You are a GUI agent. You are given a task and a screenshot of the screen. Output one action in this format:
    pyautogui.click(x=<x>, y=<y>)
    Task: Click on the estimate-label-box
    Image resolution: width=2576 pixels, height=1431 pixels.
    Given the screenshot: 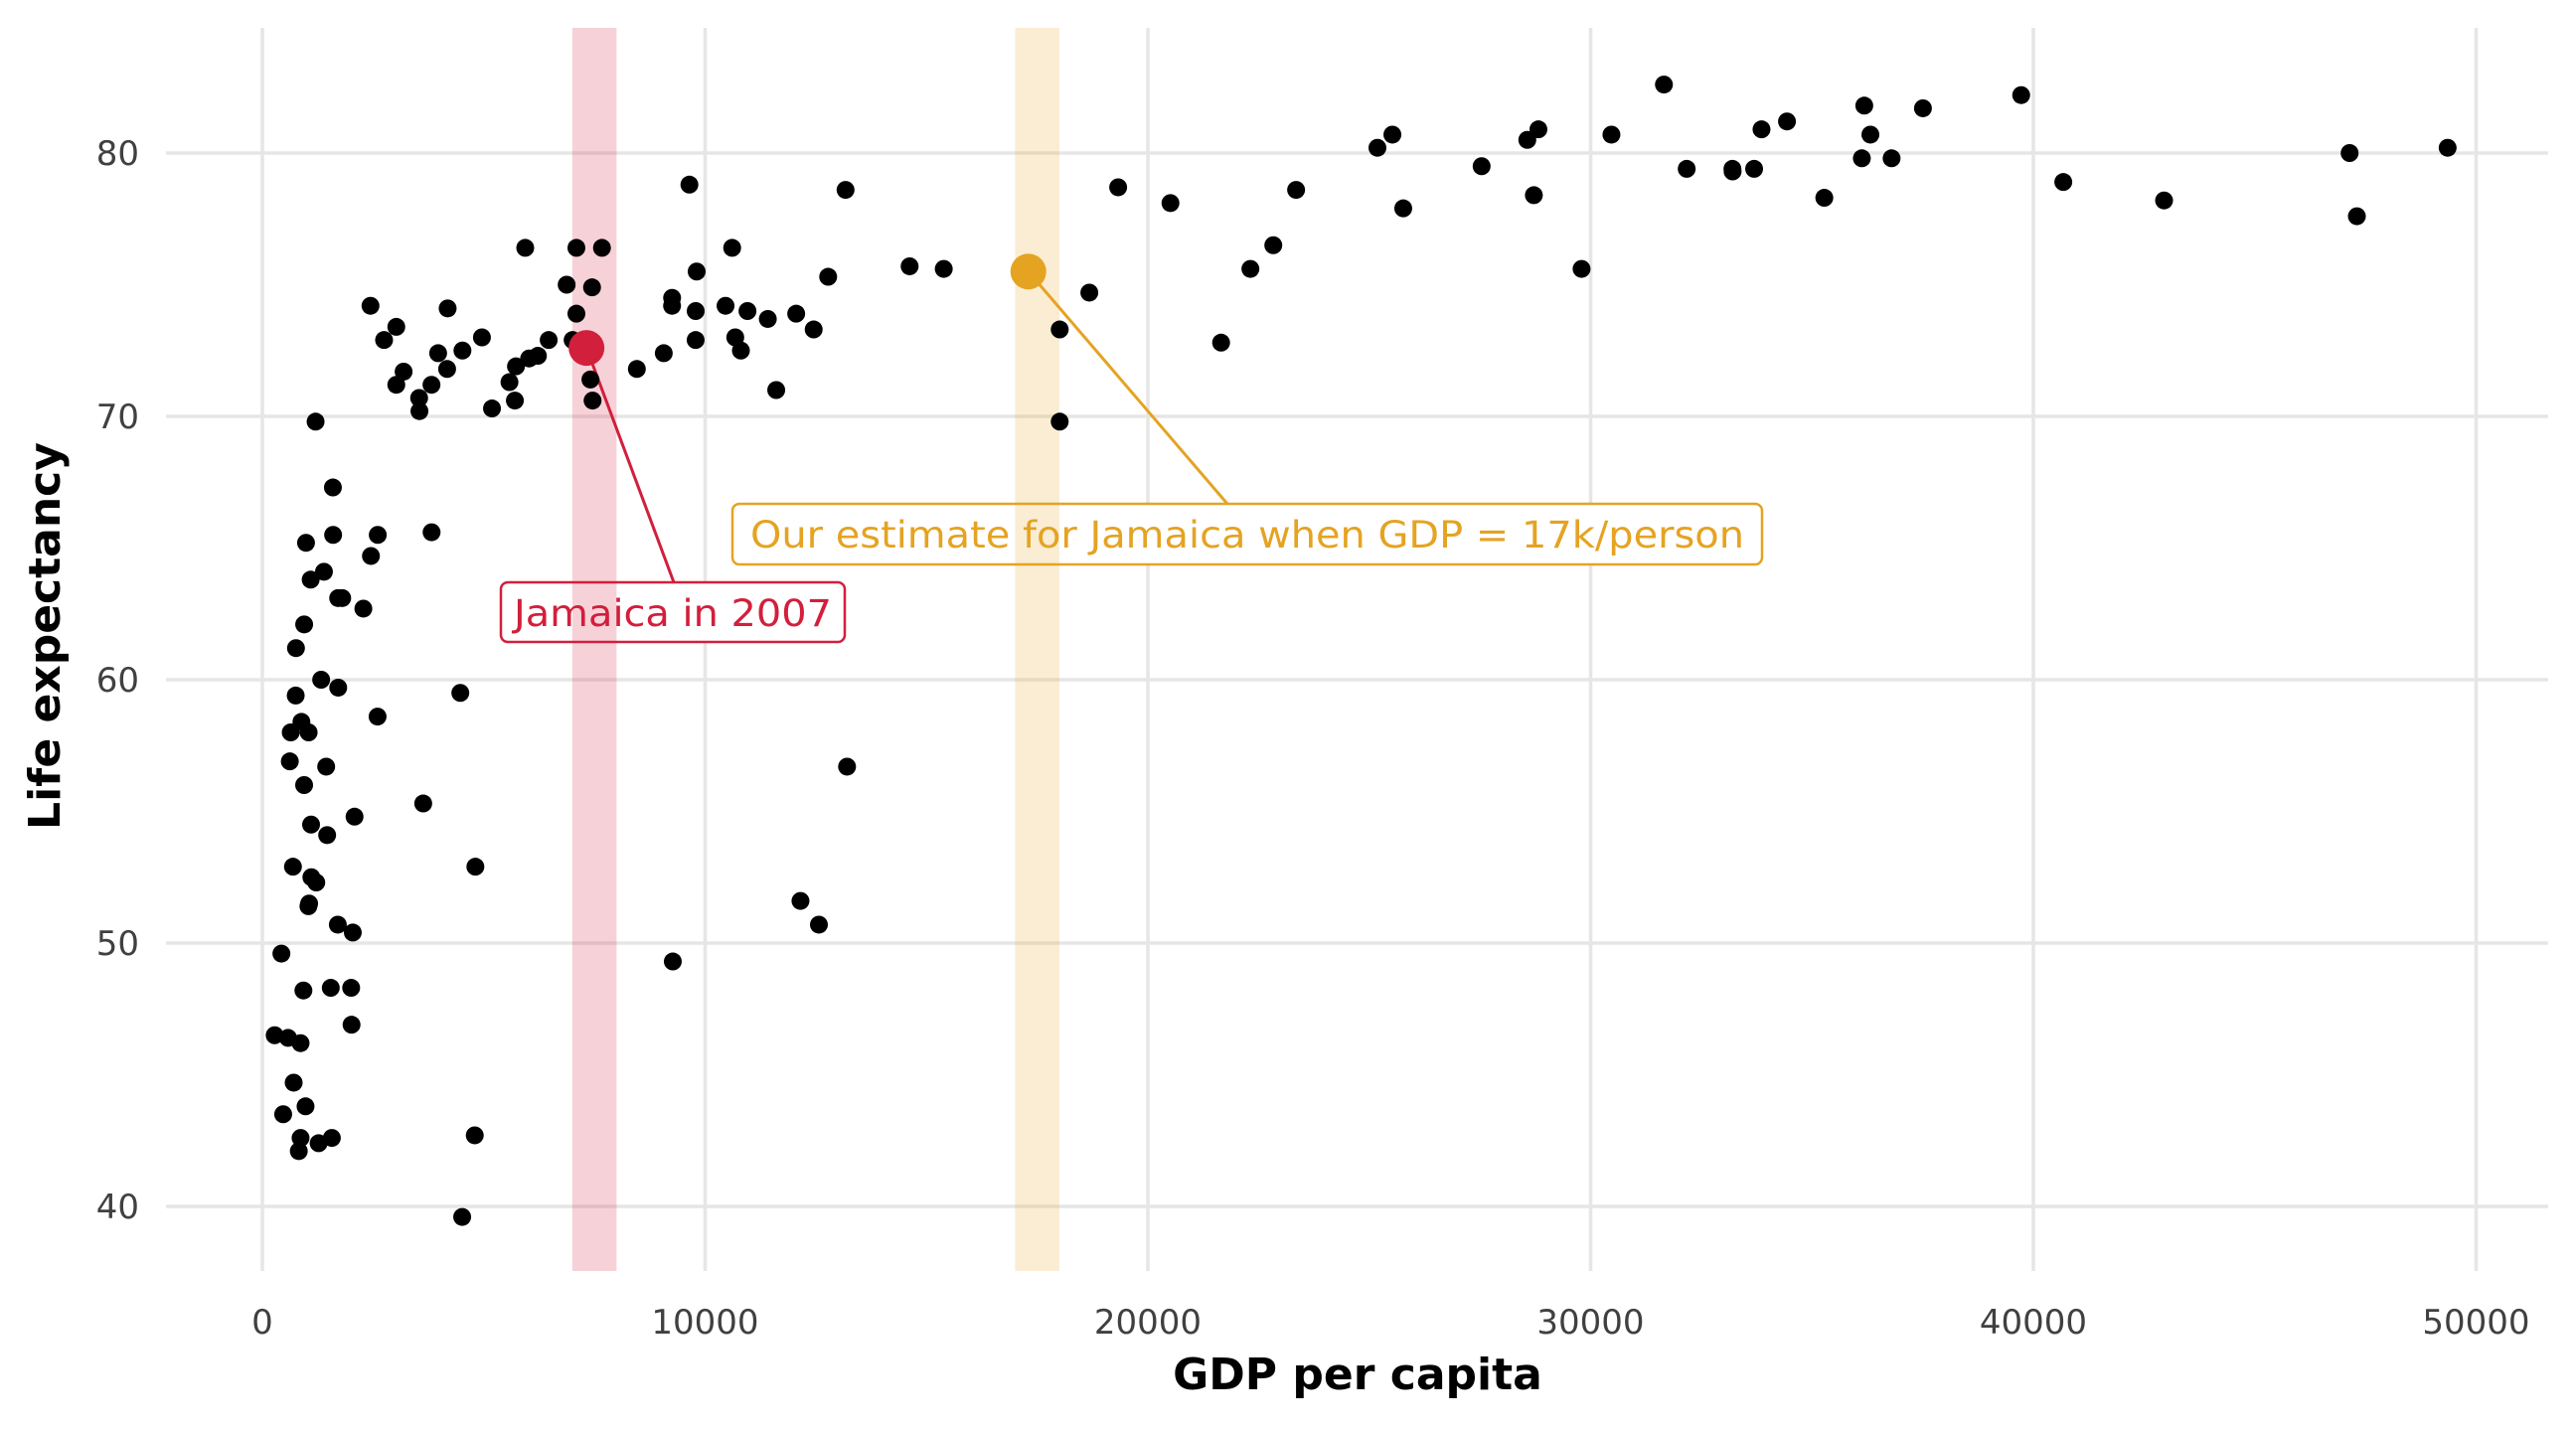 What is the action you would take?
    pyautogui.click(x=1247, y=534)
    